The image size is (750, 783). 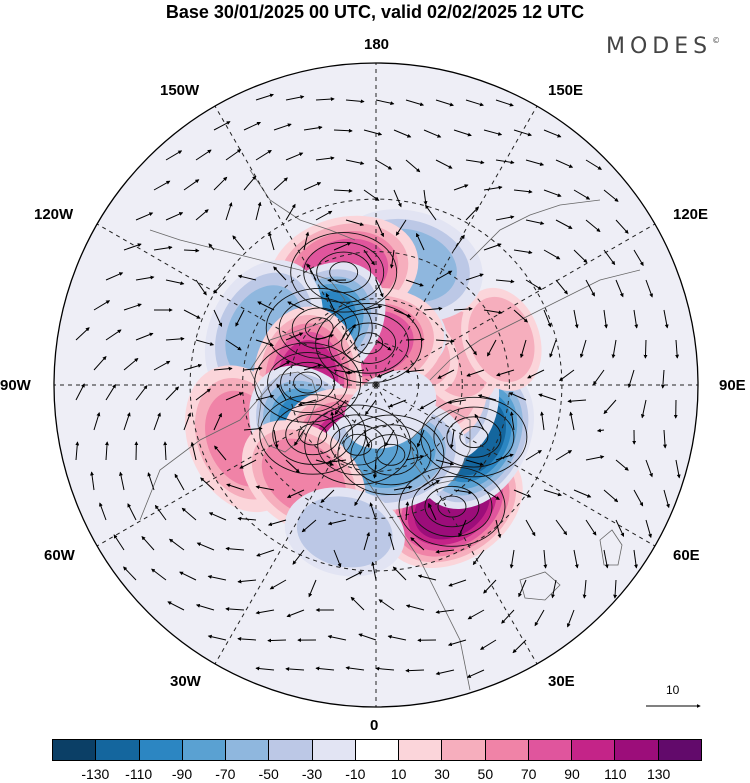 What do you see at coordinates (686, 555) in the screenshot?
I see `lon-label-60e: 60E` at bounding box center [686, 555].